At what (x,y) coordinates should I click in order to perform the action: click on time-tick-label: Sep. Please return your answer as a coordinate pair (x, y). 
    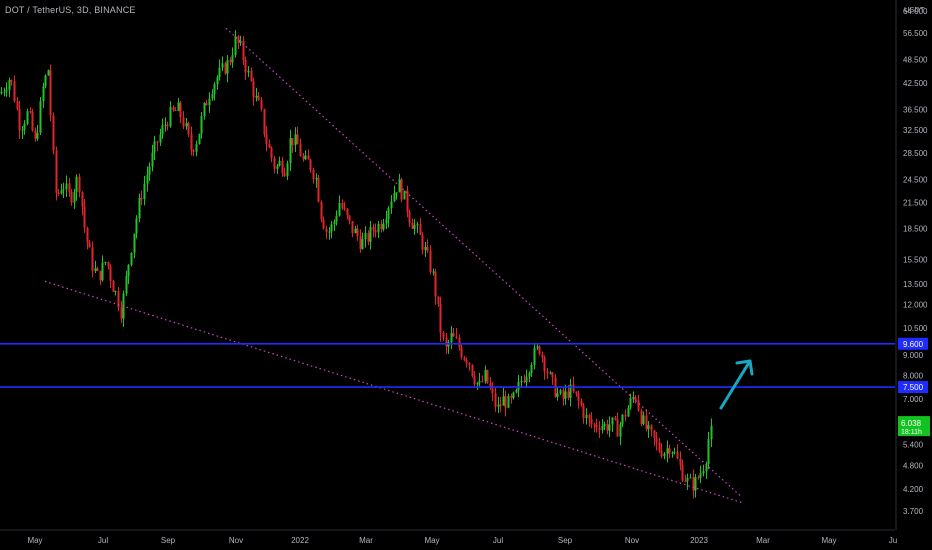
    Looking at the image, I should click on (168, 540).